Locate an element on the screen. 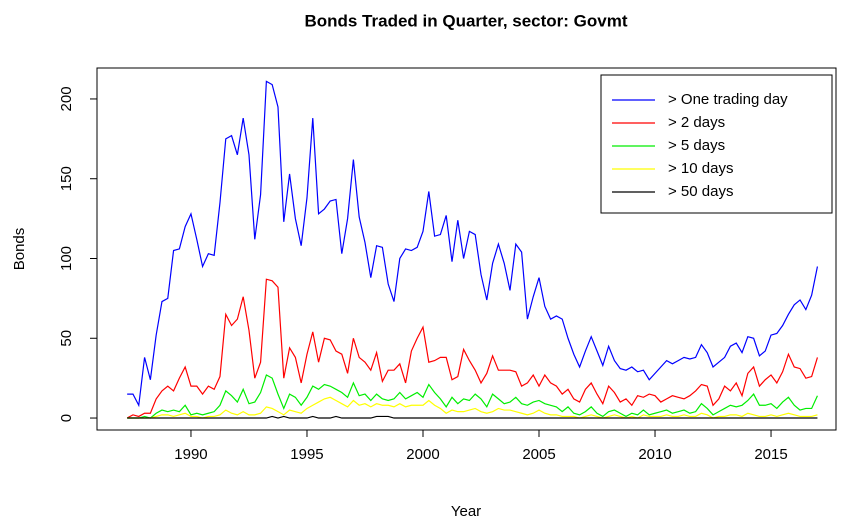 This screenshot has width=842, height=522. chart-title: Bonds Traded in Quarter, sector: Govmt is located at coordinates (465, 20).